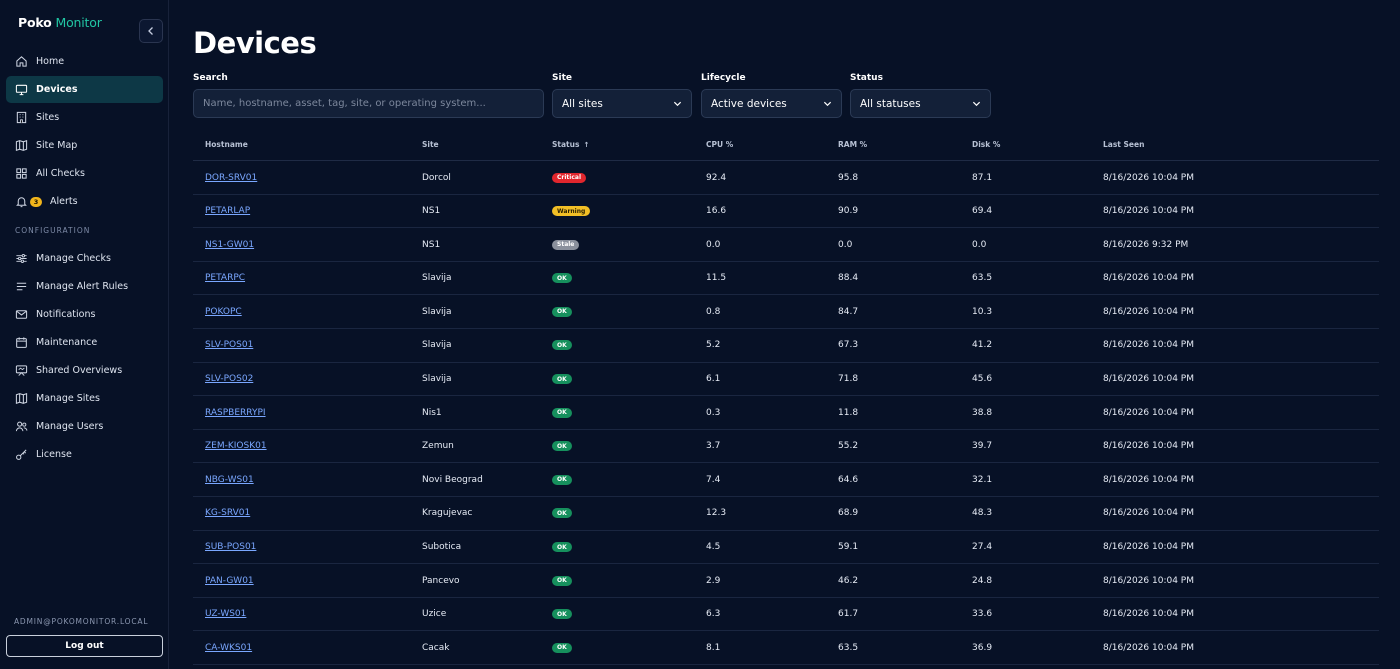 The width and height of the screenshot is (1400, 669). Describe the element at coordinates (723, 78) in the screenshot. I see `lifecycle-filter-label: Lifecycle` at that location.